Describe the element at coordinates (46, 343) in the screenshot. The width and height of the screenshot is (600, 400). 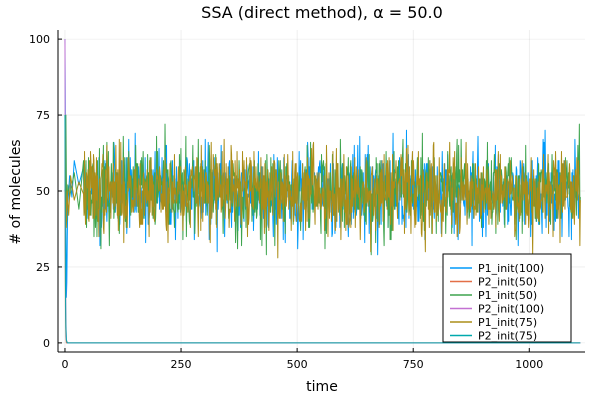
I see `y-tick-label: 0` at that location.